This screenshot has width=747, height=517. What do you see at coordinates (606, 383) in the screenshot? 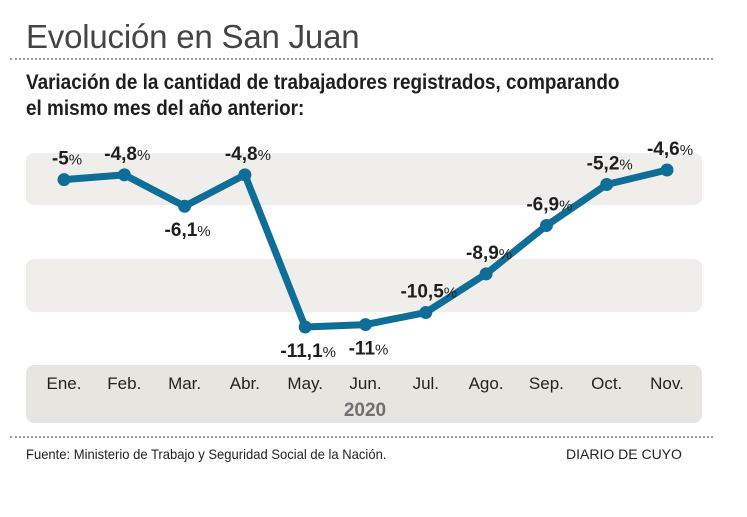
I see `x-axis-tick-label: Oct.` at bounding box center [606, 383].